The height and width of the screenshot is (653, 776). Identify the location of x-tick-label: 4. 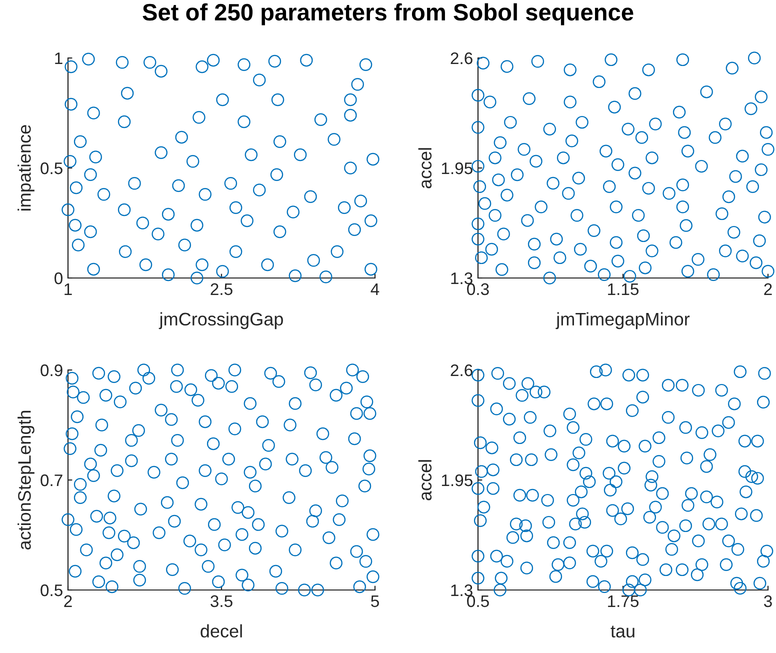
(375, 289).